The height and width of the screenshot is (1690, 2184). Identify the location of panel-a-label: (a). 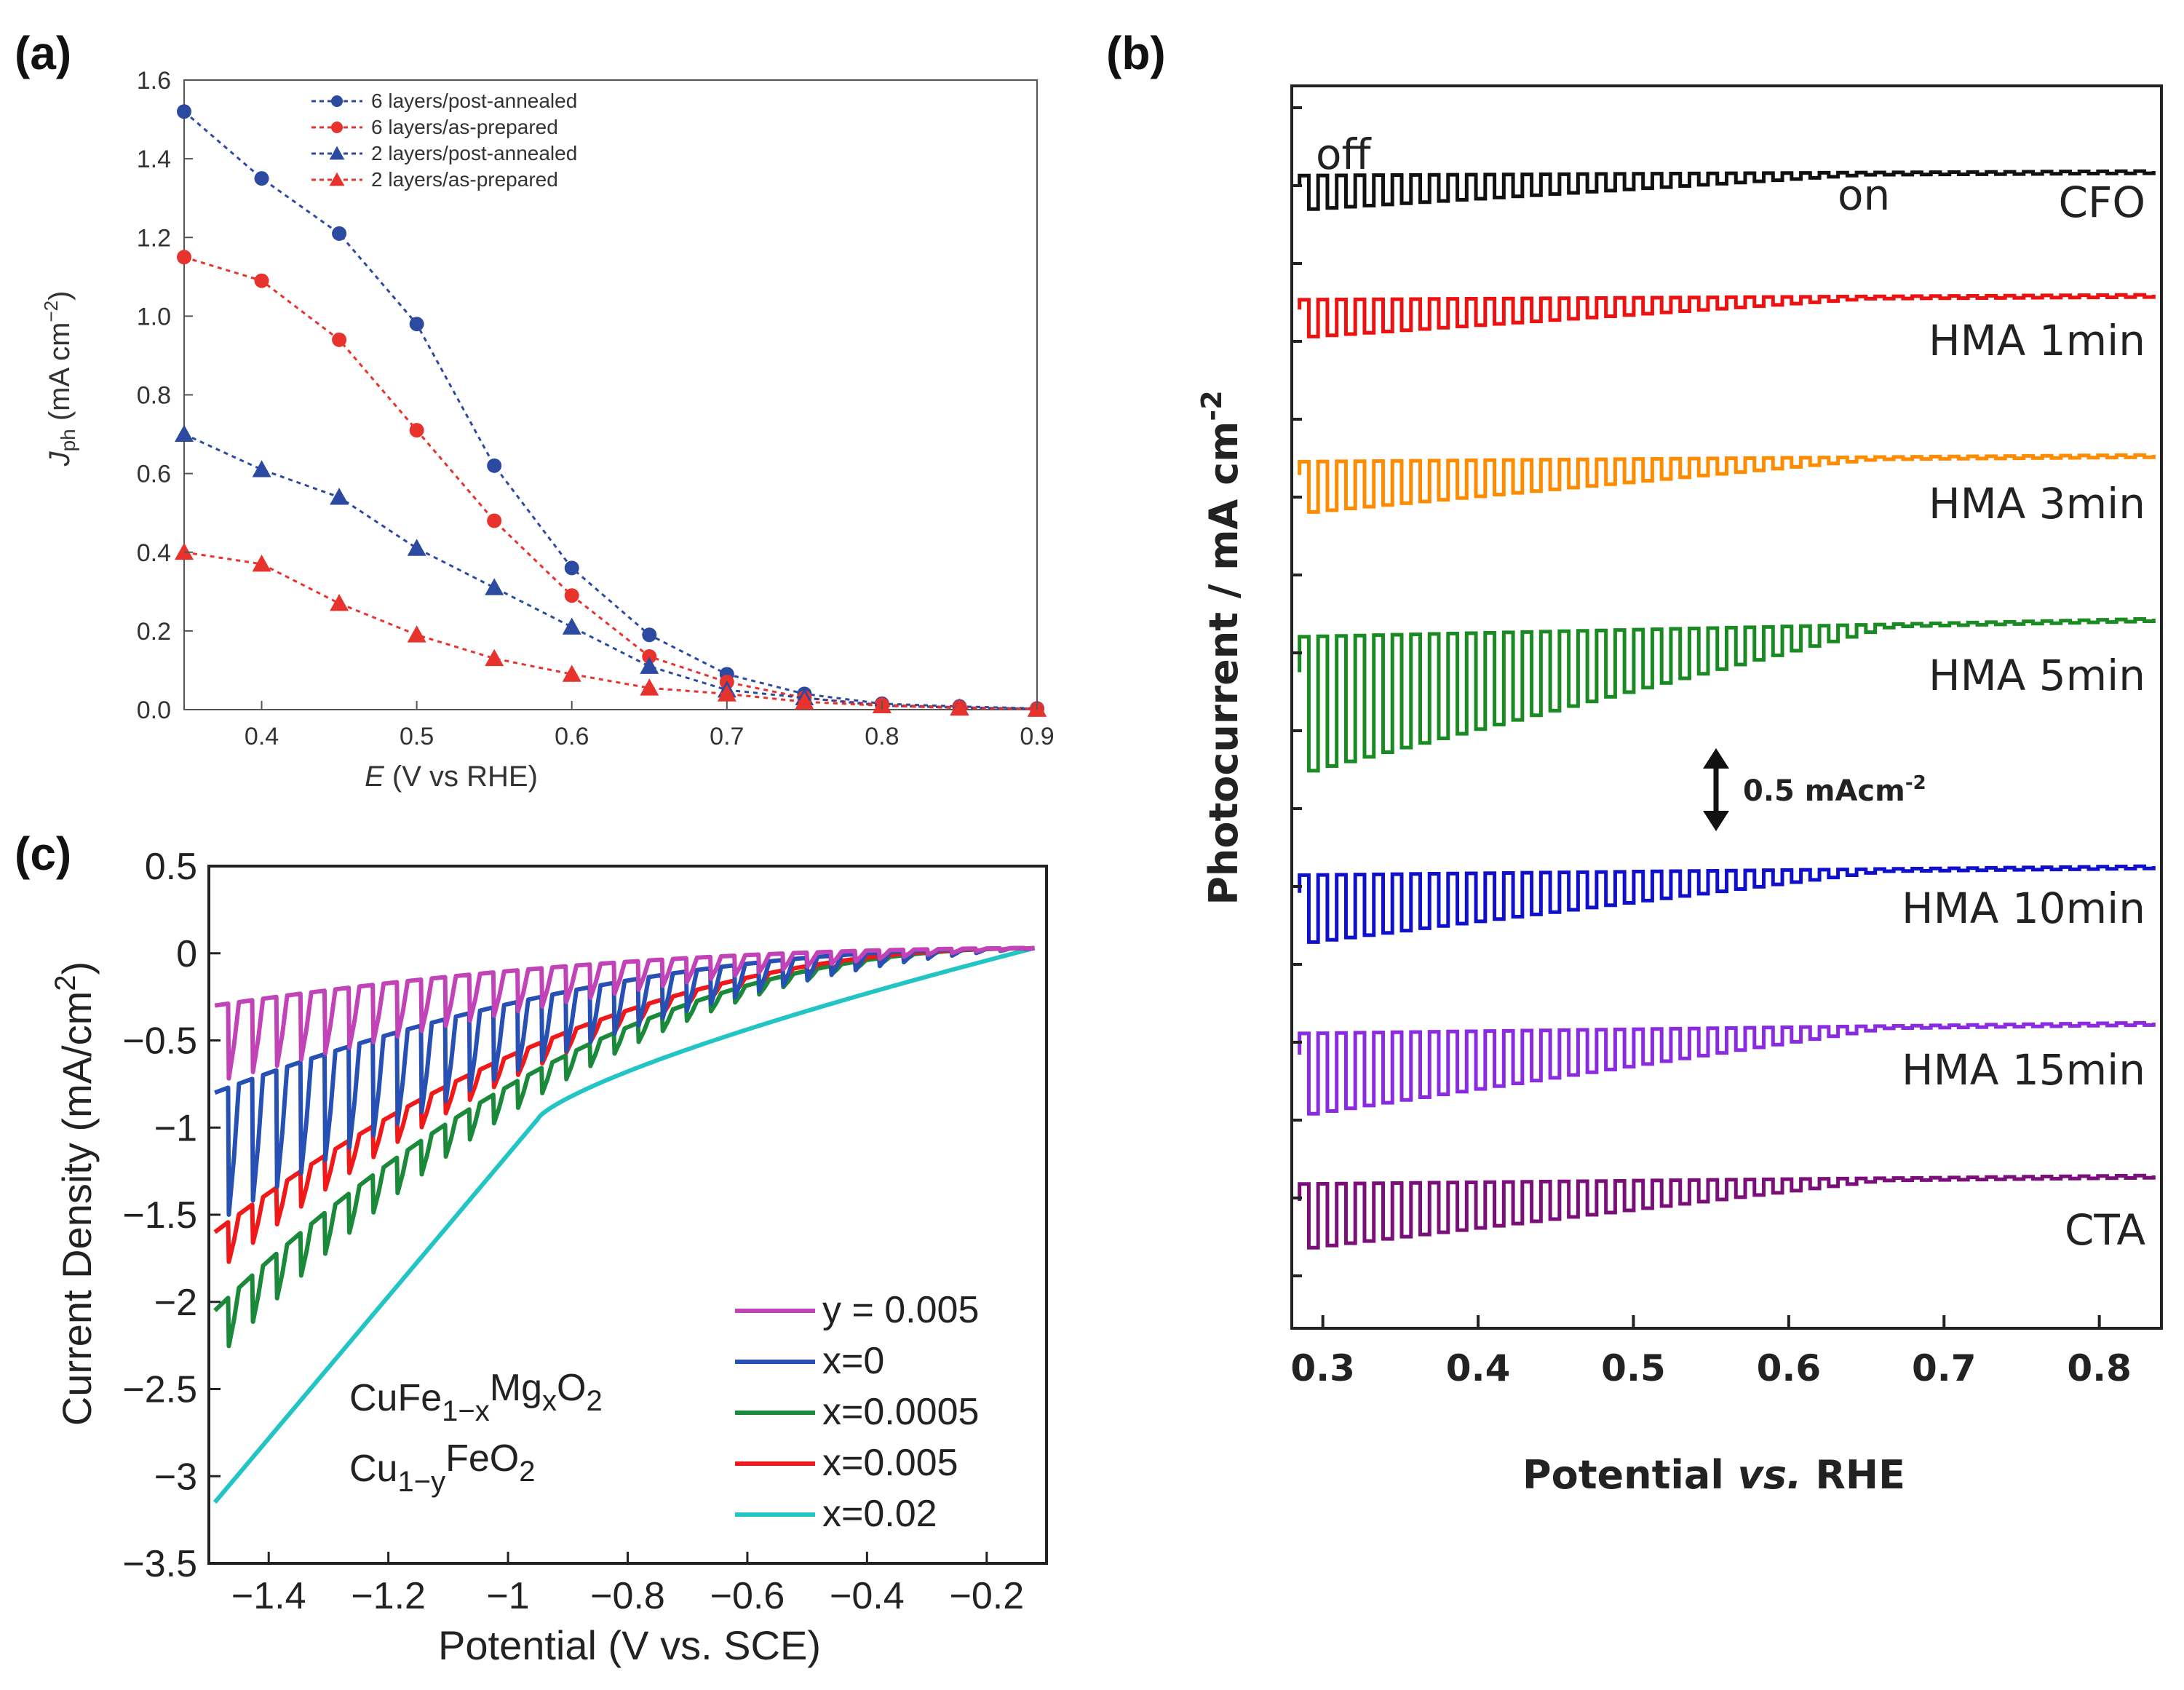
(43, 53).